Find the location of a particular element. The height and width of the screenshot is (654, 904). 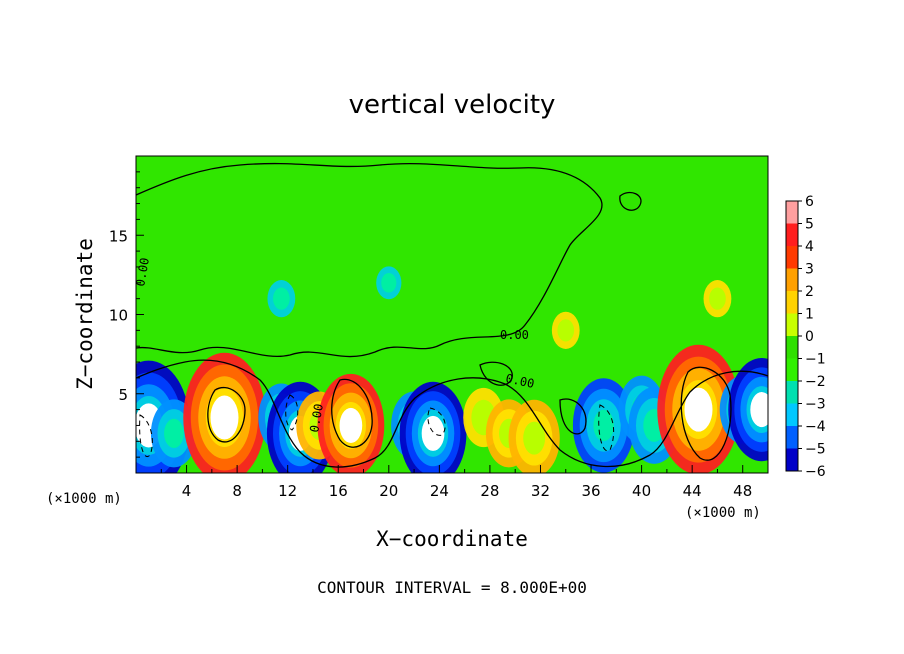

colorbar-tick-label: 1 is located at coordinates (809, 315).